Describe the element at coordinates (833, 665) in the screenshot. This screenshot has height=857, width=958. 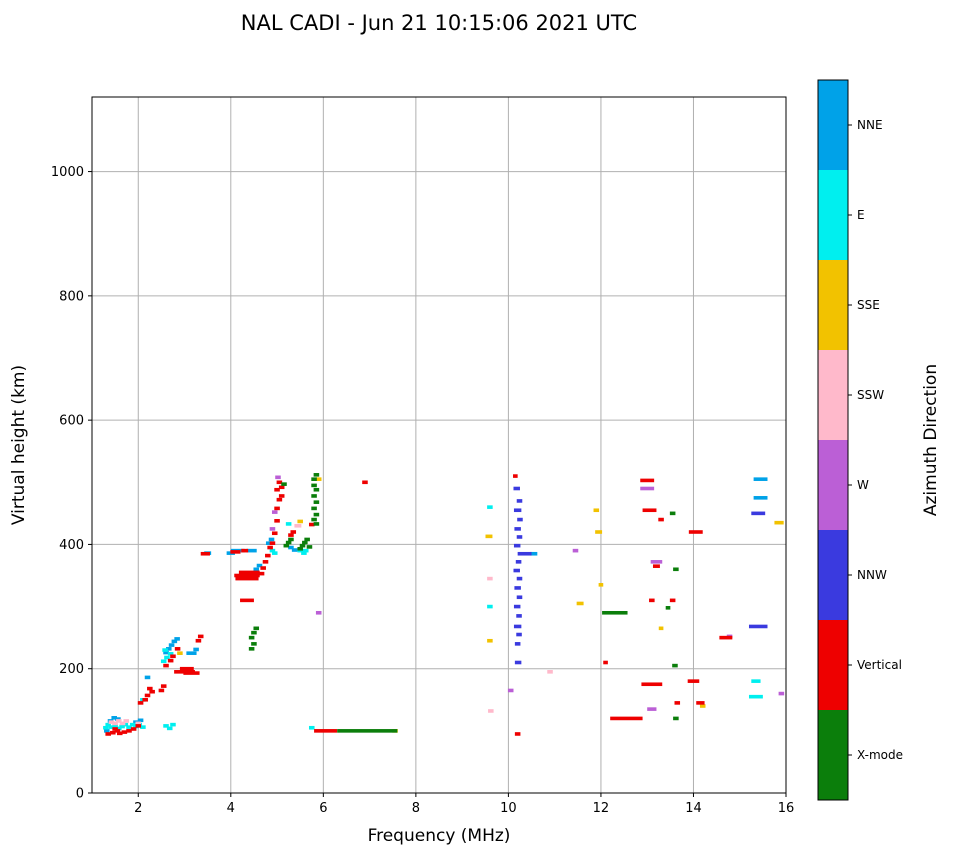
I see `colorbar-segment-vertical` at that location.